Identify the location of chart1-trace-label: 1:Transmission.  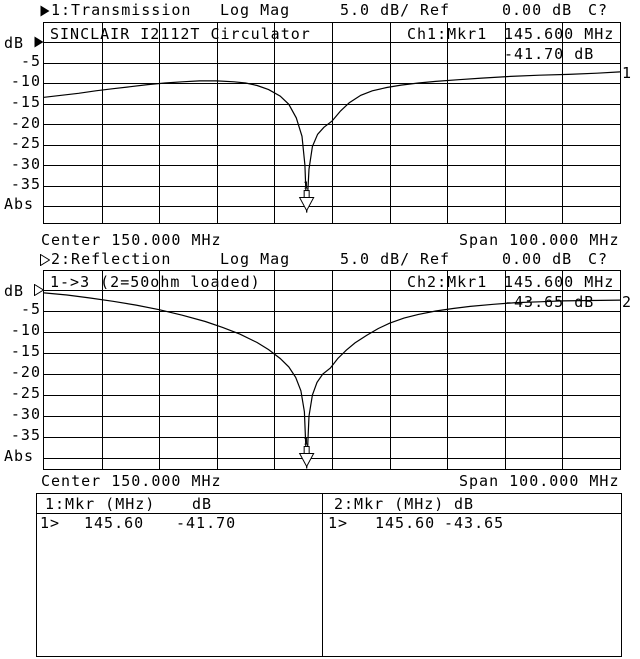
(121, 10).